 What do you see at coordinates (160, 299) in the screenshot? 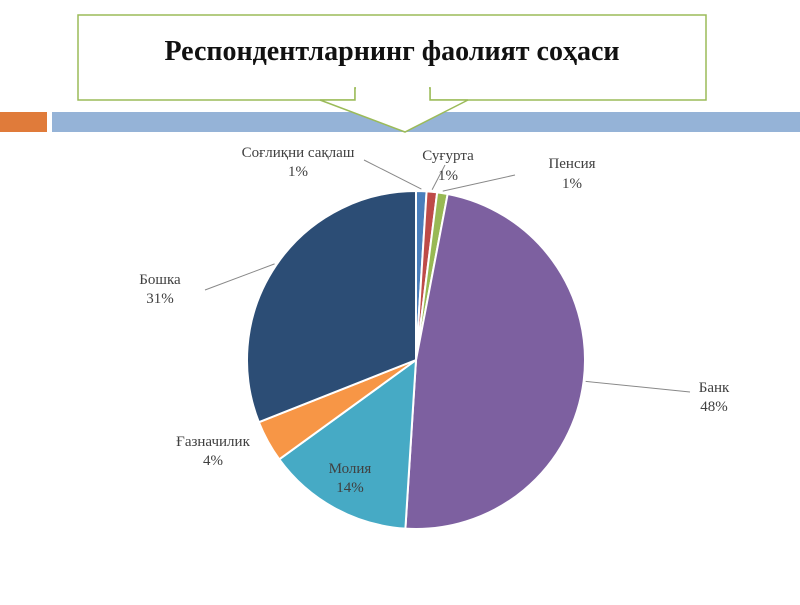
I see `slice-value-label: 31%` at bounding box center [160, 299].